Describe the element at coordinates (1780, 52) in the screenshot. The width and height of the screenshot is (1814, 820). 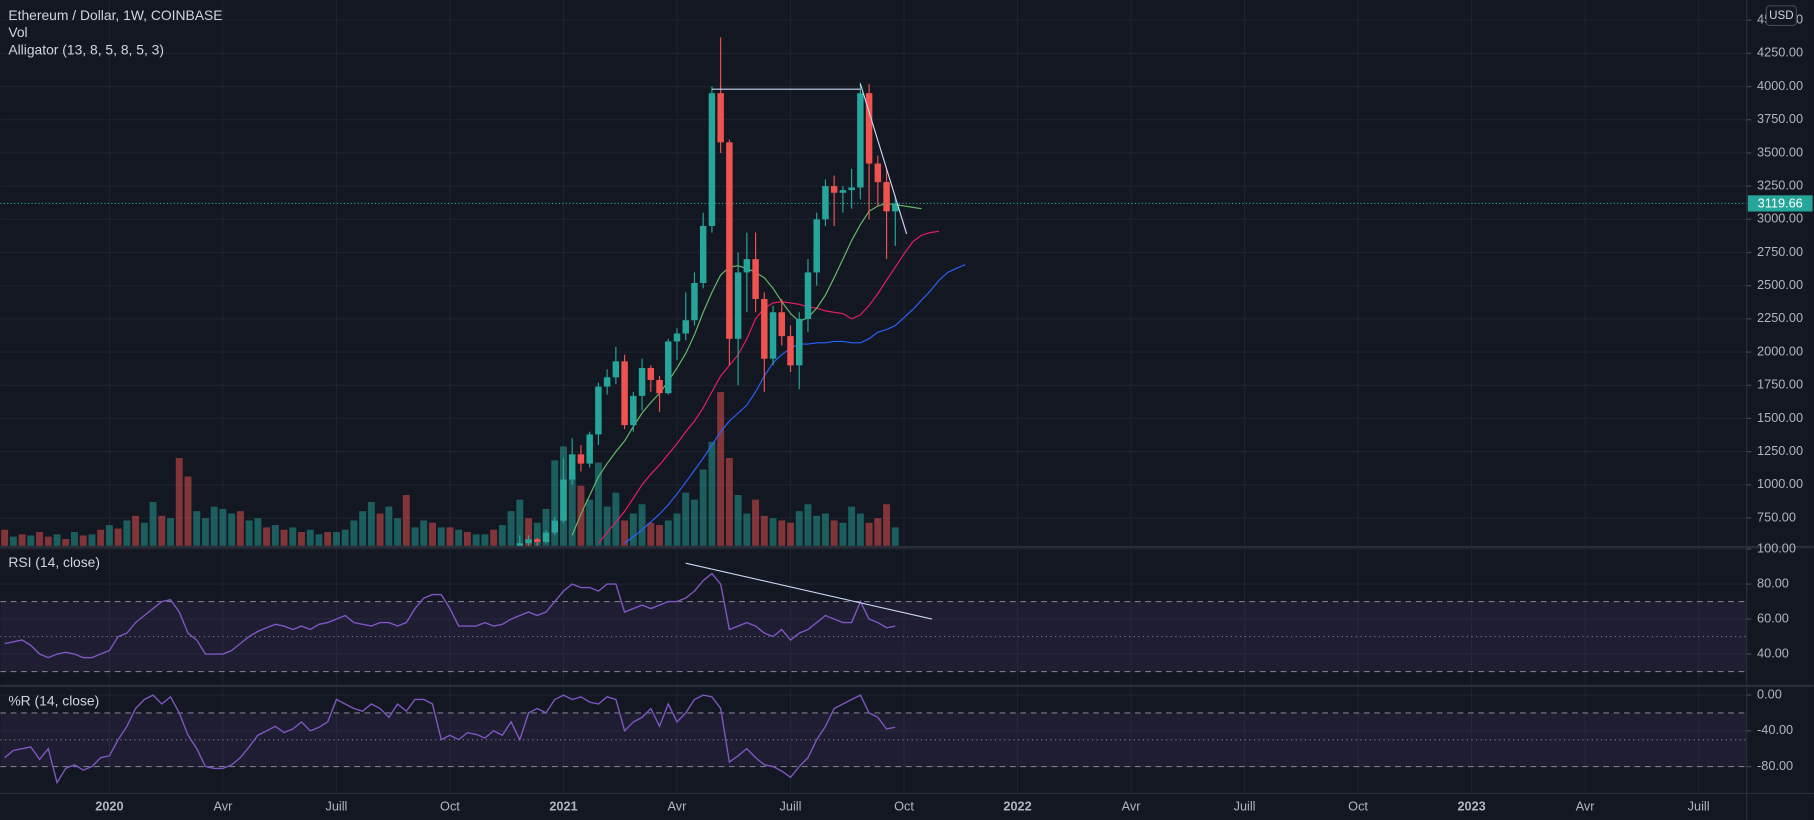
I see `y-tick-label: 4250.00` at that location.